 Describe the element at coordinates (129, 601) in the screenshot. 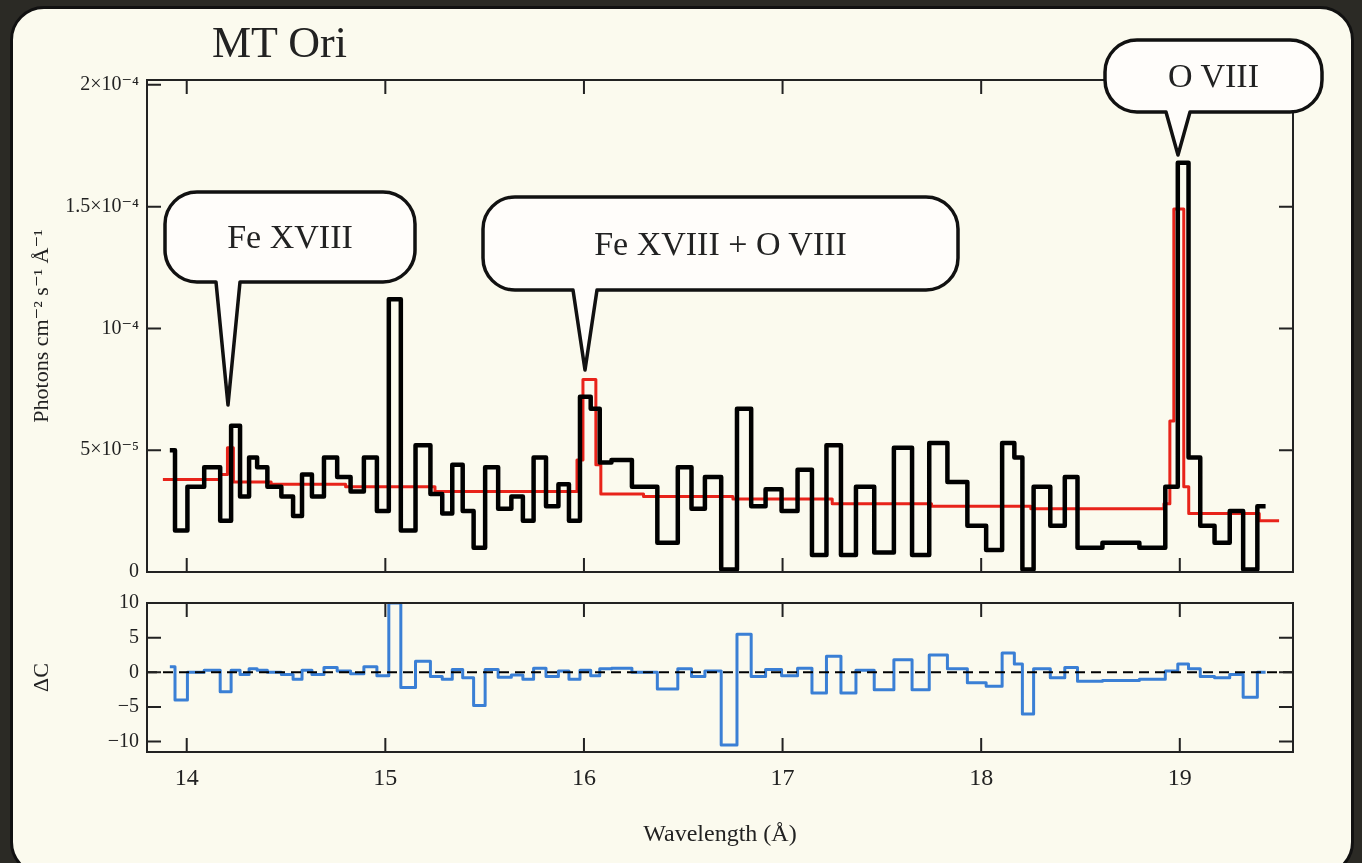

I see `y-tick-label: 10` at that location.